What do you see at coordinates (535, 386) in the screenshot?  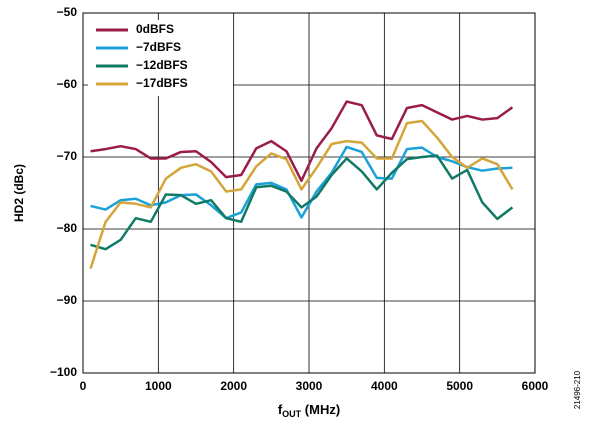 I see `x-tick-label: 6000` at bounding box center [535, 386].